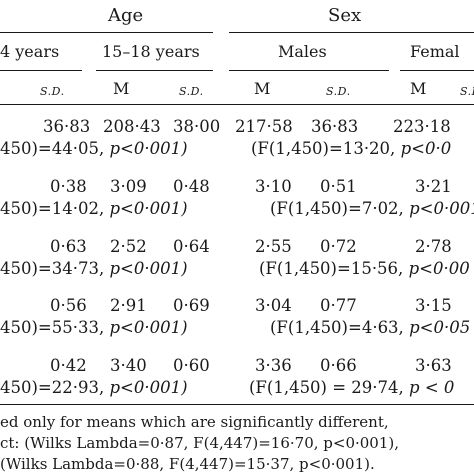 The width and height of the screenshot is (474, 474). I want to click on table-cell: 3·40, so click(128, 365).